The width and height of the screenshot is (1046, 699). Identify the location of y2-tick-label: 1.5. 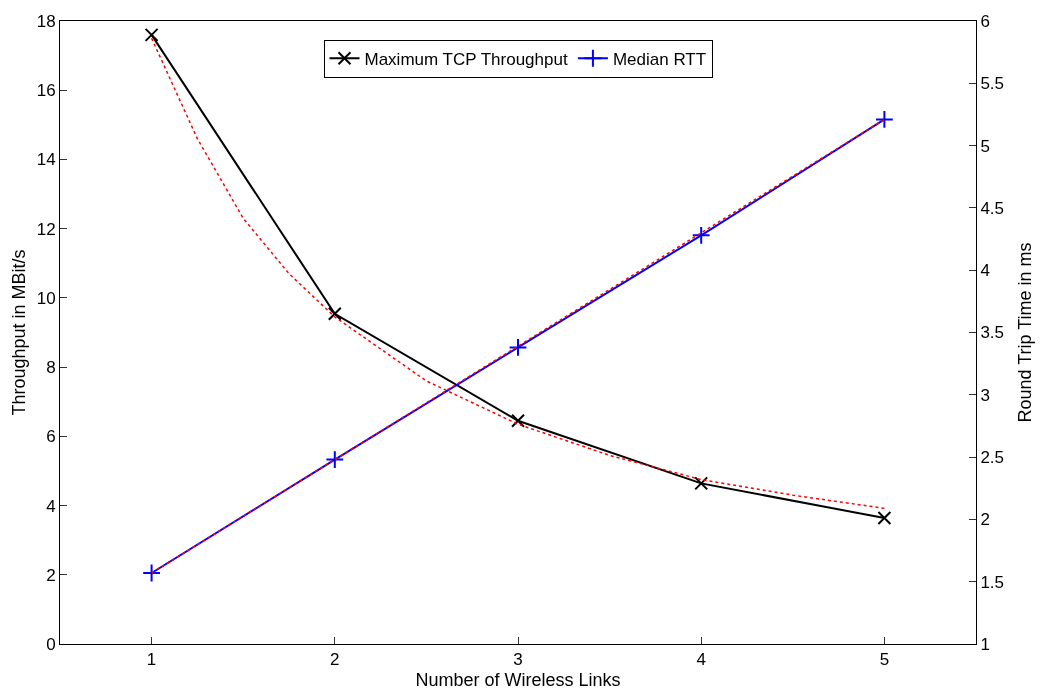
(992, 582).